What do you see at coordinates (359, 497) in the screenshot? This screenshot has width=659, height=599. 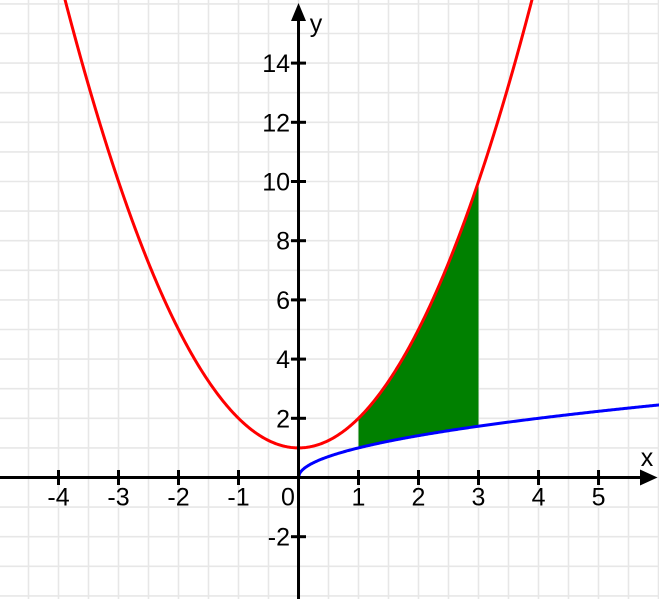 I see `x-tick-label: 1` at bounding box center [359, 497].